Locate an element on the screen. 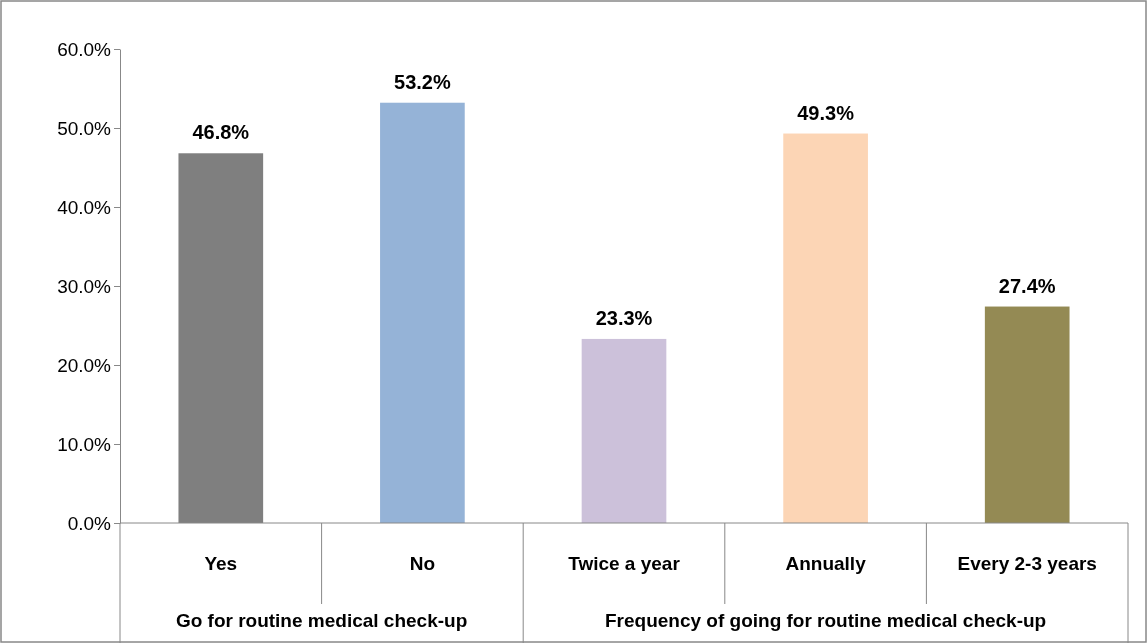 Image resolution: width=1147 pixels, height=643 pixels. y-tick-label: 10.0% is located at coordinates (84, 444).